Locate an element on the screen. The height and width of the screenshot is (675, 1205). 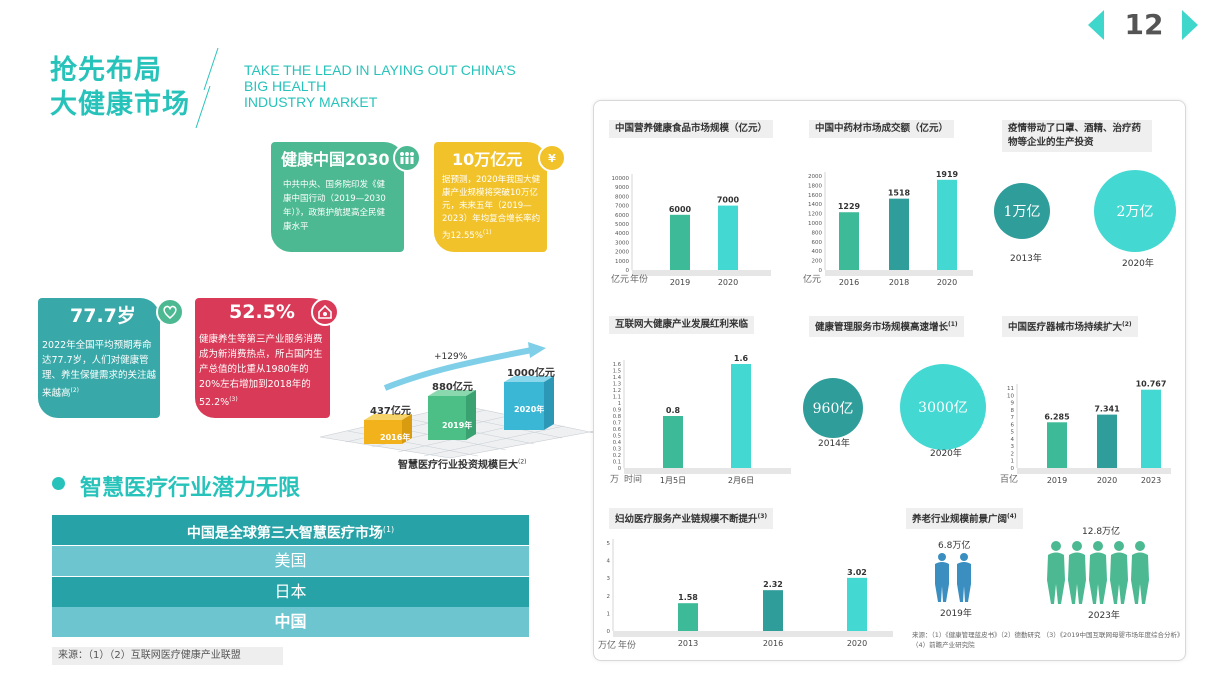
prev-page-arrow-icon is located at coordinates (1096, 25).